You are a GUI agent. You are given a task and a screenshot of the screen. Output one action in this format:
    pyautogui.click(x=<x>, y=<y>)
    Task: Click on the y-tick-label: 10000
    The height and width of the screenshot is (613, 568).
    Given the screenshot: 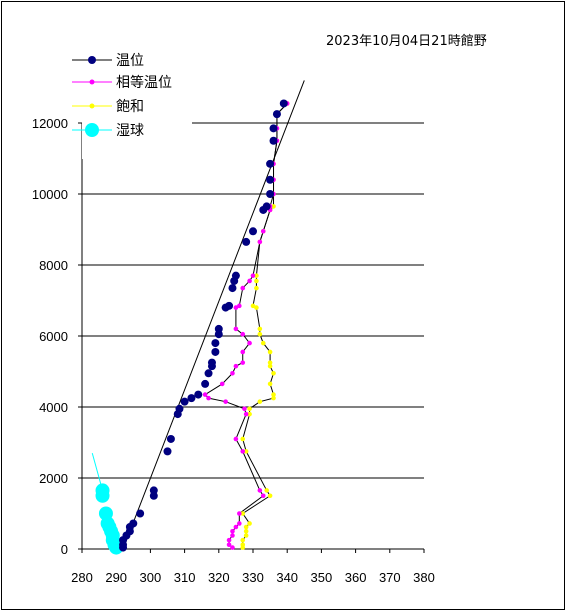 What is the action you would take?
    pyautogui.click(x=50, y=194)
    